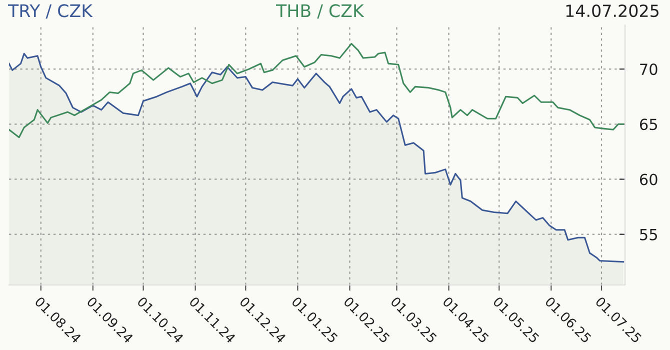 The width and height of the screenshot is (670, 350). What do you see at coordinates (649, 70) in the screenshot?
I see `y-tick-label: 70` at bounding box center [649, 70].